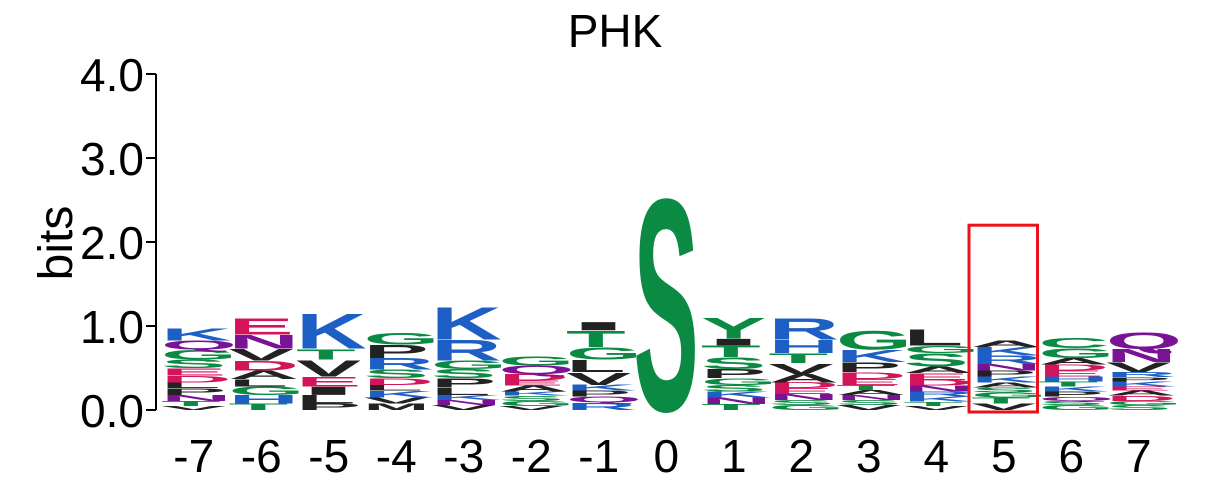 Image resolution: width=1229 pixels, height=496 pixels. Describe the element at coordinates (531, 456) in the screenshot. I see `x-tick-label: -2` at that location.